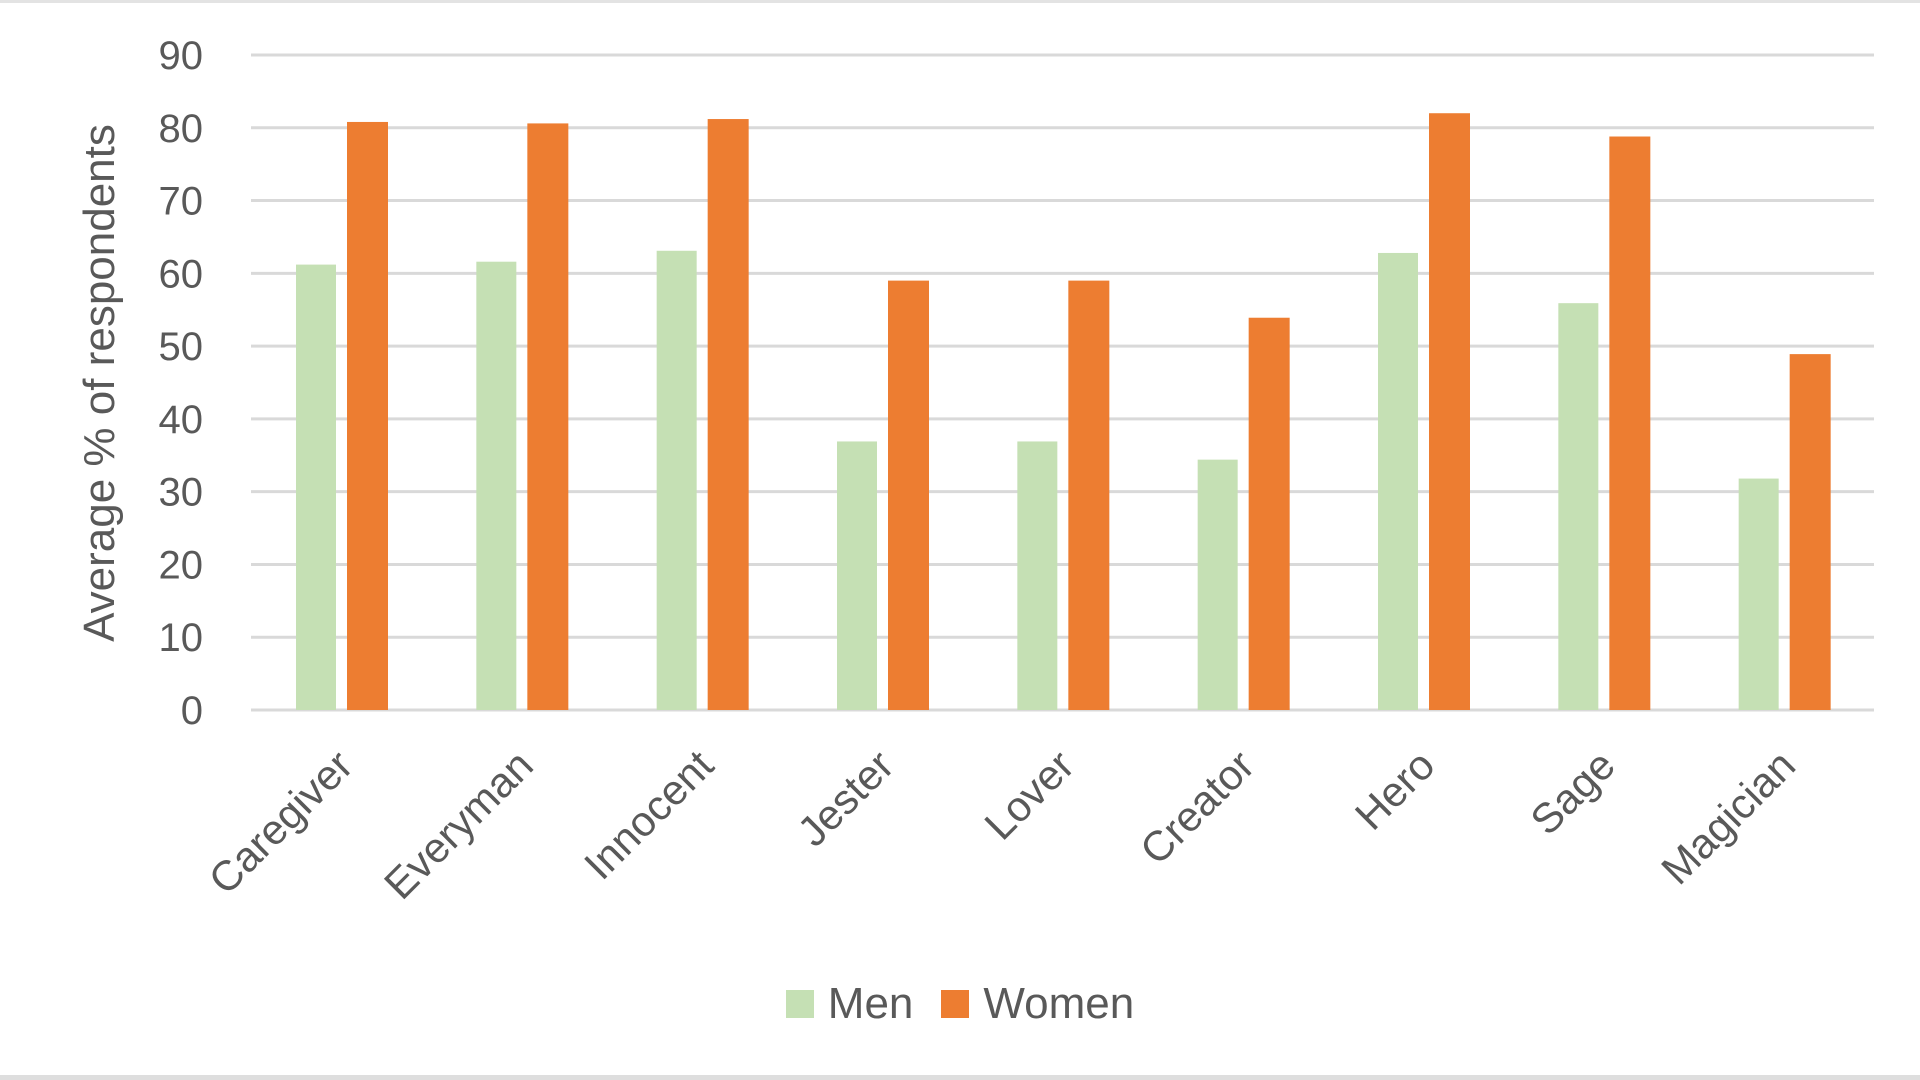 The width and height of the screenshot is (1920, 1080). I want to click on x-tick-label: Magician, so click(1728, 817).